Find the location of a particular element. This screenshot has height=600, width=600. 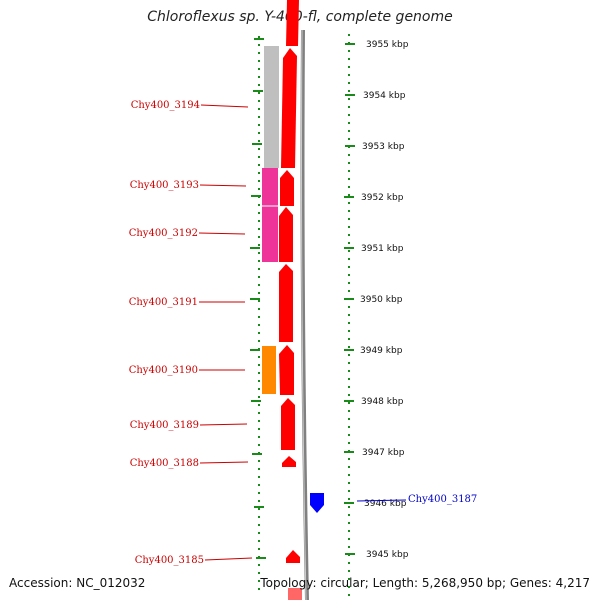

kbp-label: 3955 kbp is located at coordinates (387, 45).